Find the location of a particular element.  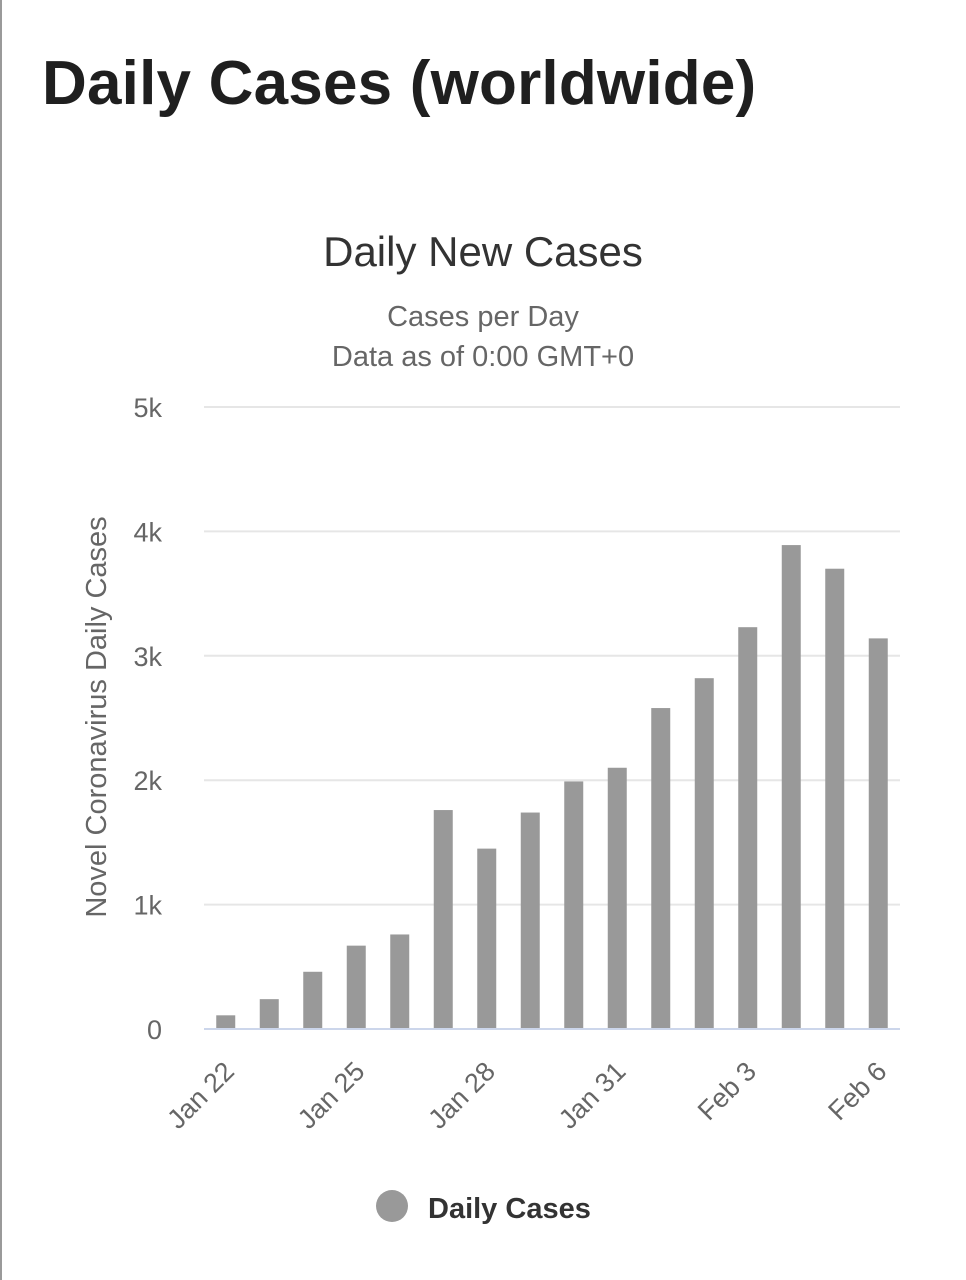

legend-marker is located at coordinates (392, 1206).